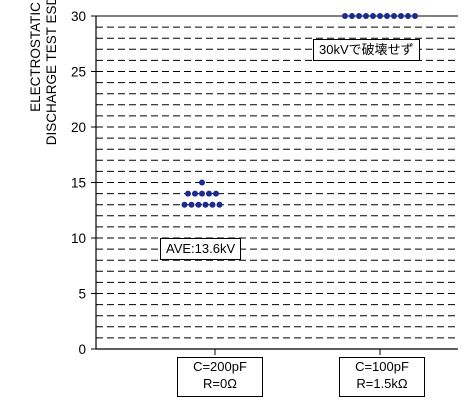 The image size is (464, 408). Describe the element at coordinates (382, 383) in the screenshot. I see `x-category-label-2-line-2: R=1.5kΩ` at that location.